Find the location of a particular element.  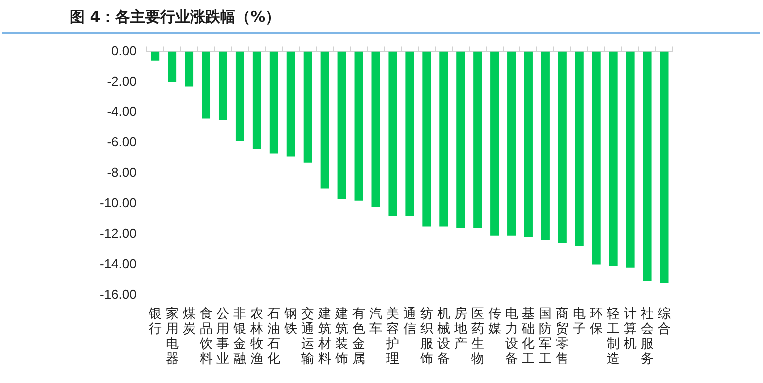

x-tick-label: 石油石化 is located at coordinates (274, 337).